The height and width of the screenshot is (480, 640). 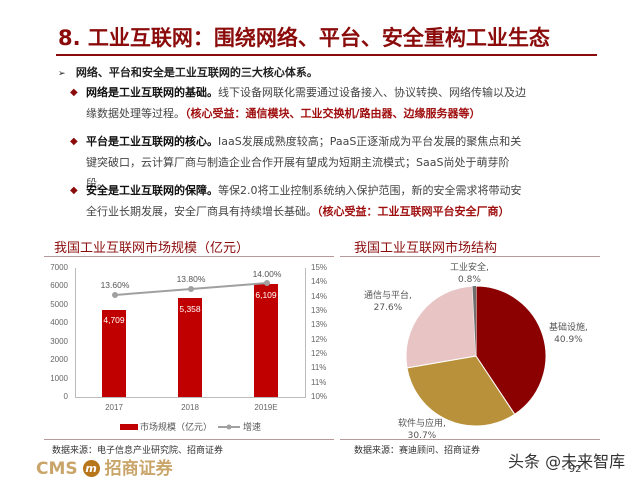 I want to click on bar-2019e, so click(x=266, y=340).